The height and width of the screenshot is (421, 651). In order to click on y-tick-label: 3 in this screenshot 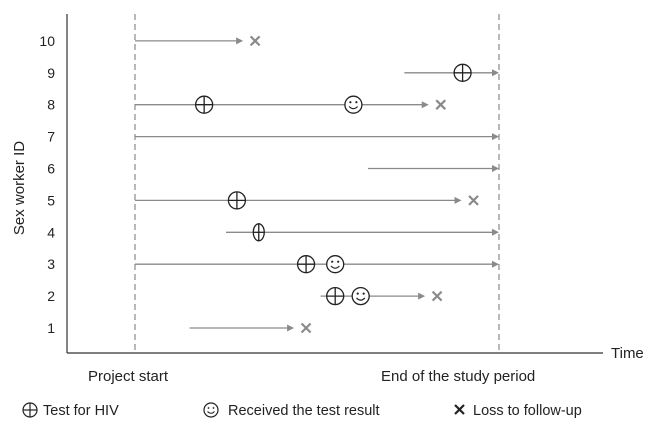, I will do `click(51, 264)`.